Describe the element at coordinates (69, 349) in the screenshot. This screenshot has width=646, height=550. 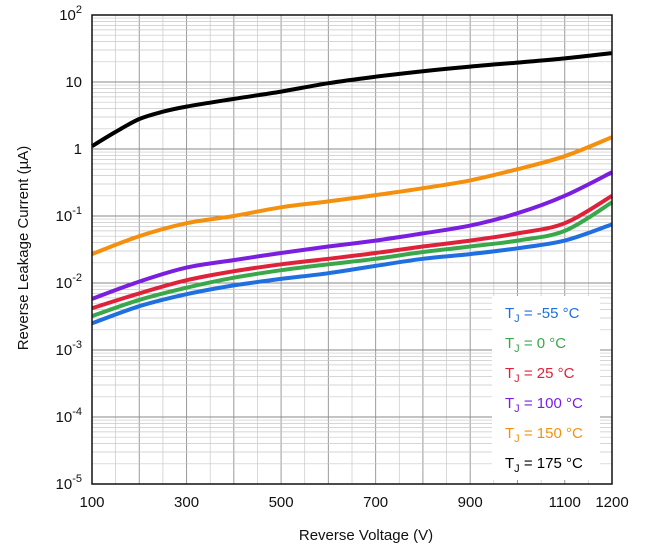
I see `y-tick-label: 10⁻³` at that location.